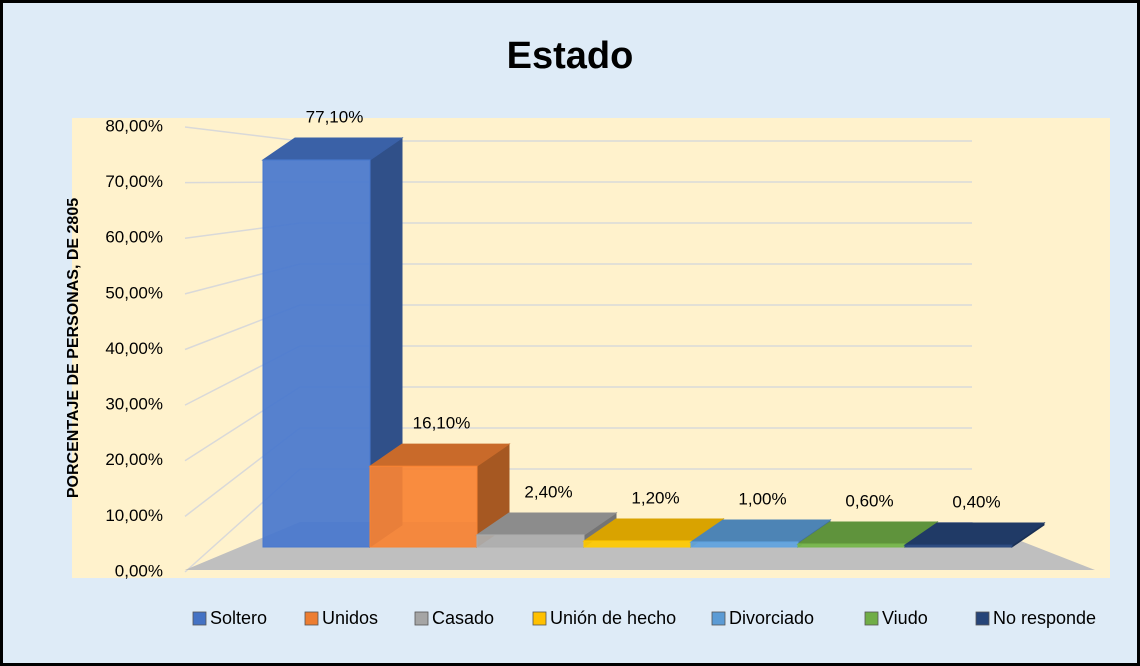 This screenshot has width=1140, height=666. Describe the element at coordinates (442, 423) in the screenshot. I see `data-label: 16,10%` at that location.